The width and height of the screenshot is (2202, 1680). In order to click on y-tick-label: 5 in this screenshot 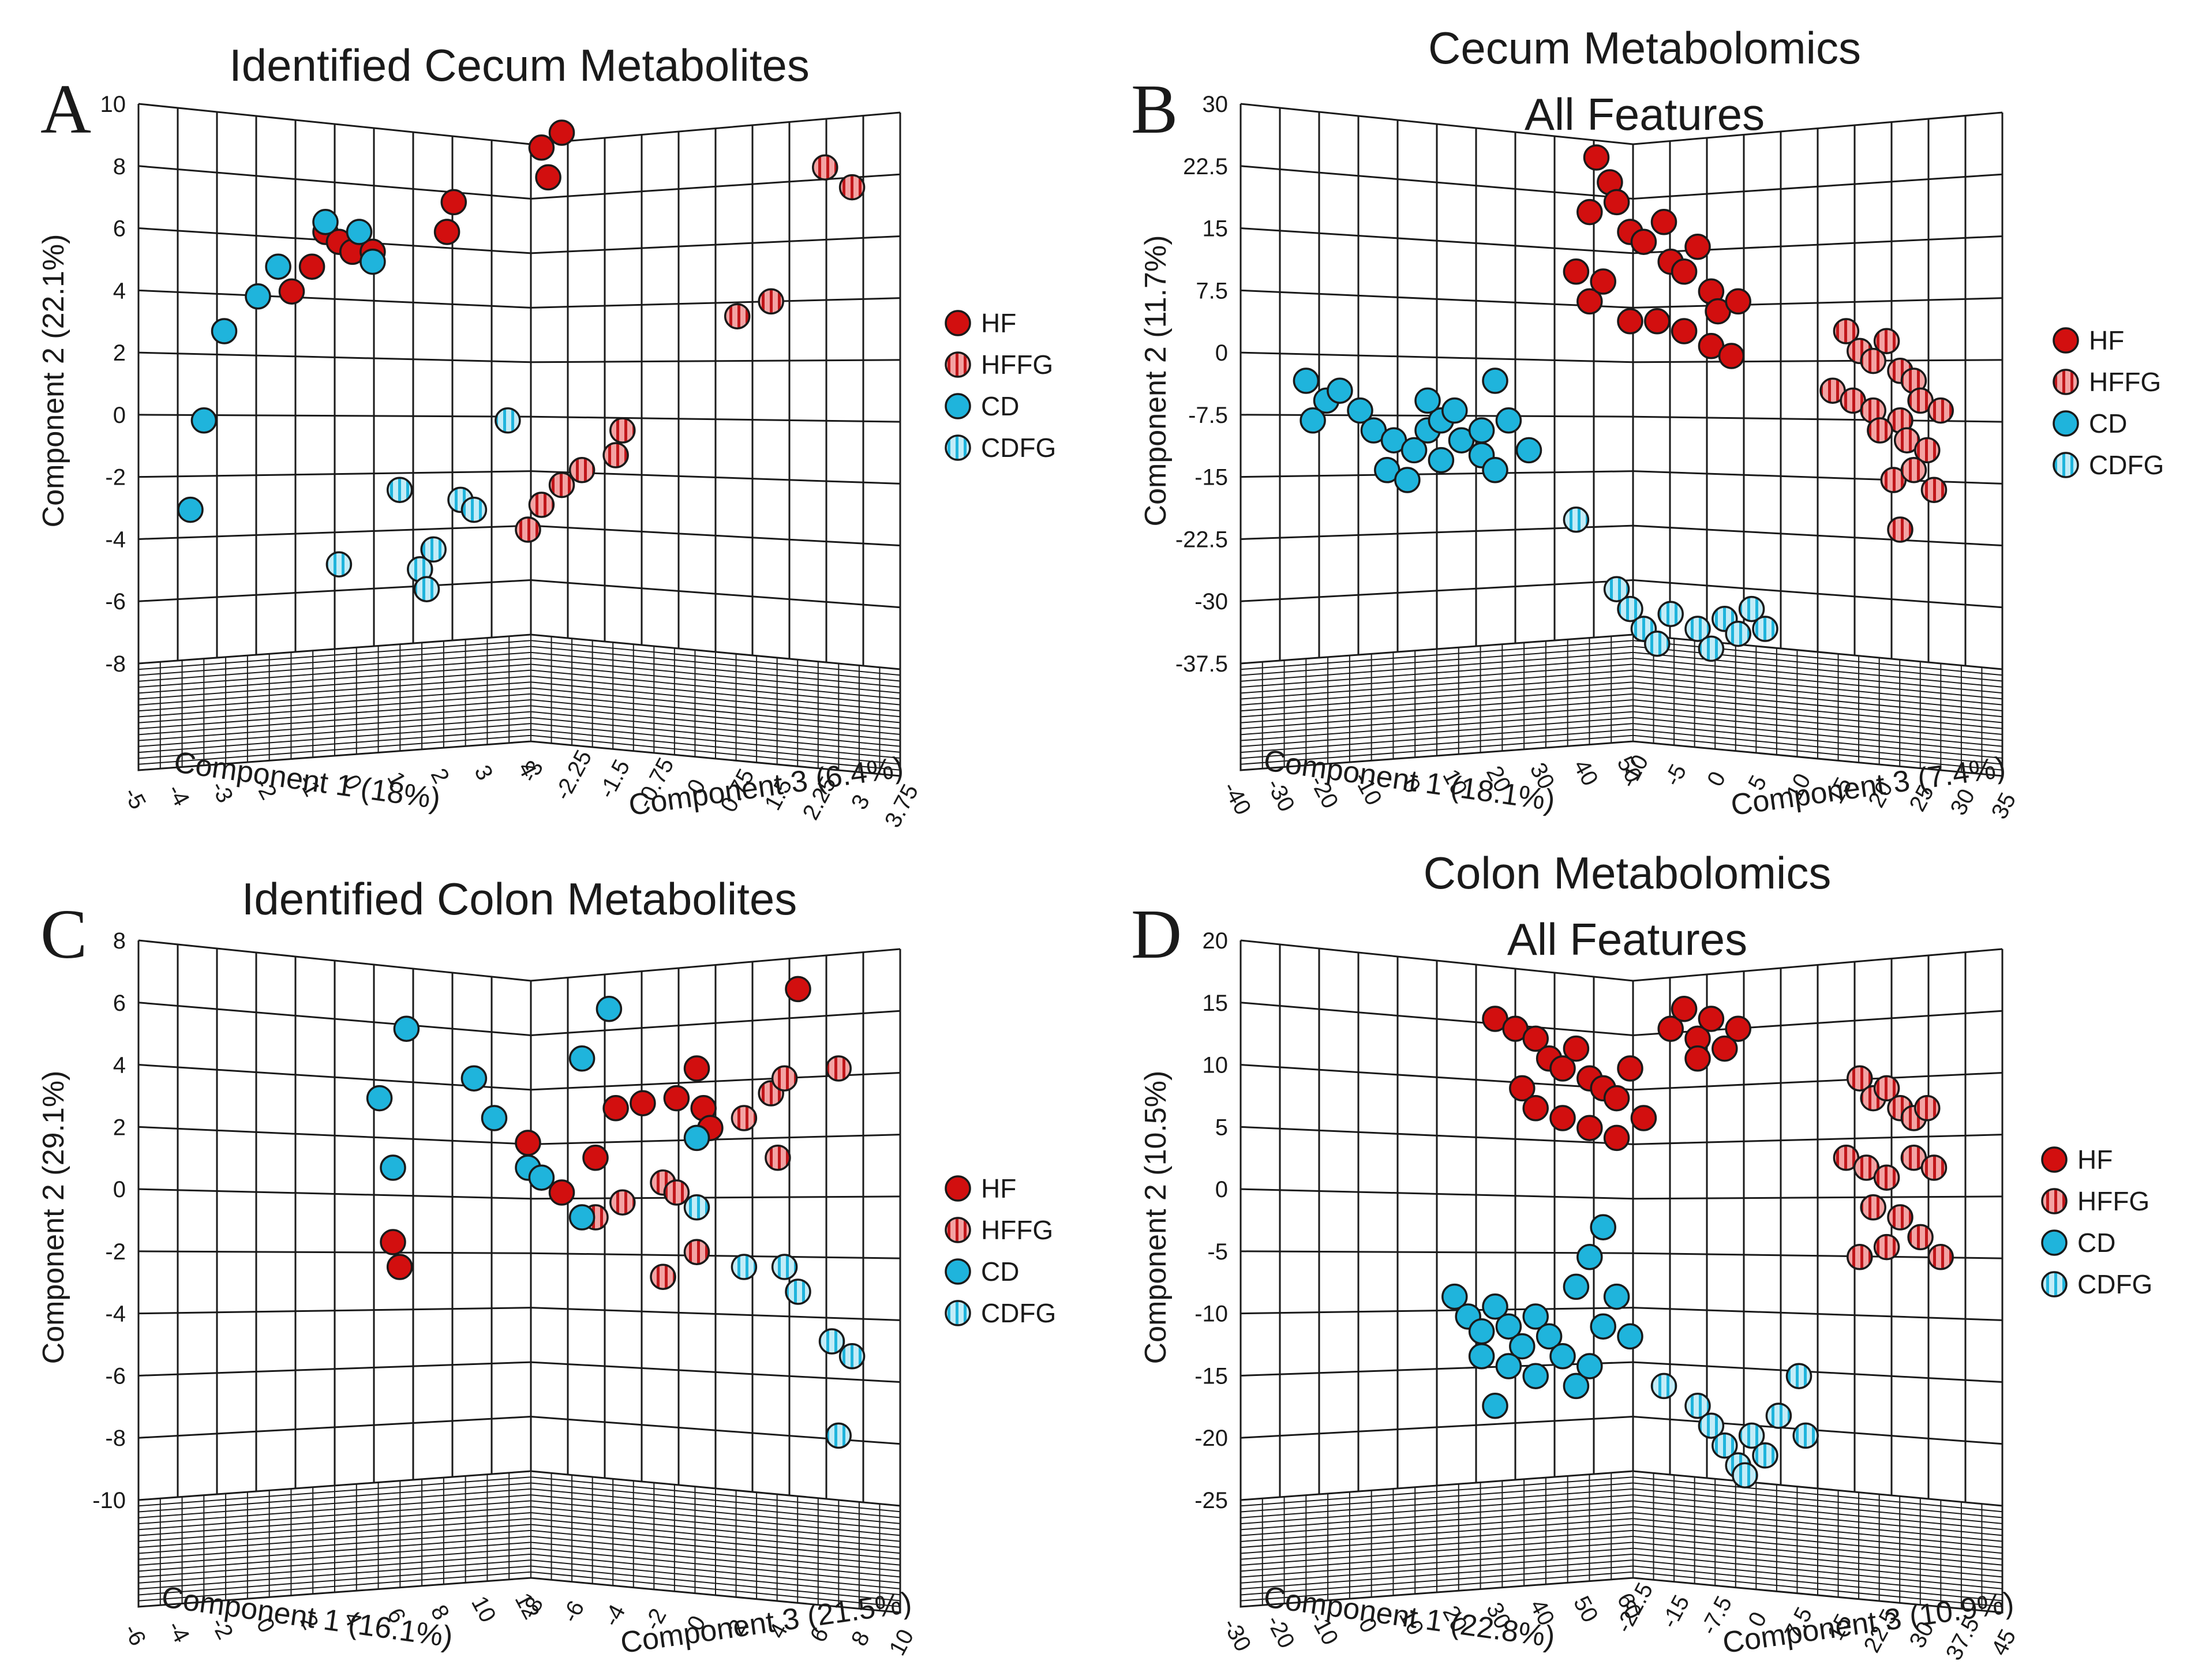, I will do `click(1221, 1127)`.